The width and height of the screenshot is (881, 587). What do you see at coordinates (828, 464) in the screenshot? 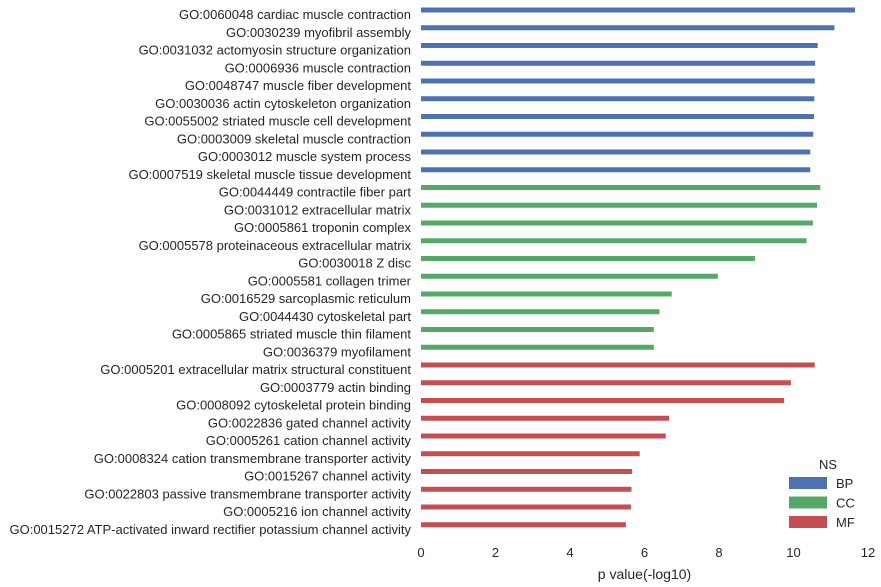
I see `legend-title: NS` at bounding box center [828, 464].